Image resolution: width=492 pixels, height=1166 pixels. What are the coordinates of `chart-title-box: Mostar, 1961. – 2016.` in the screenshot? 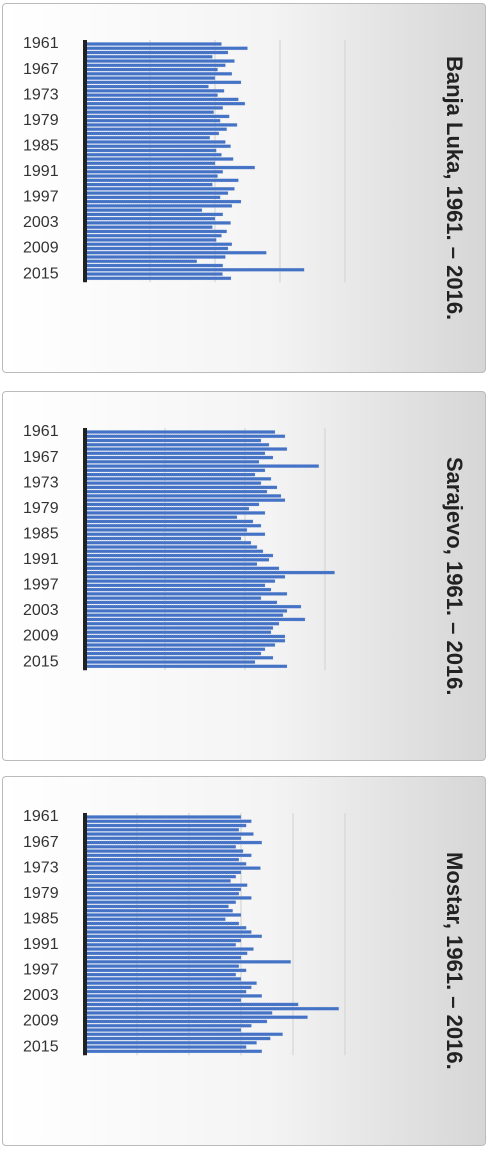 It's located at (454, 961).